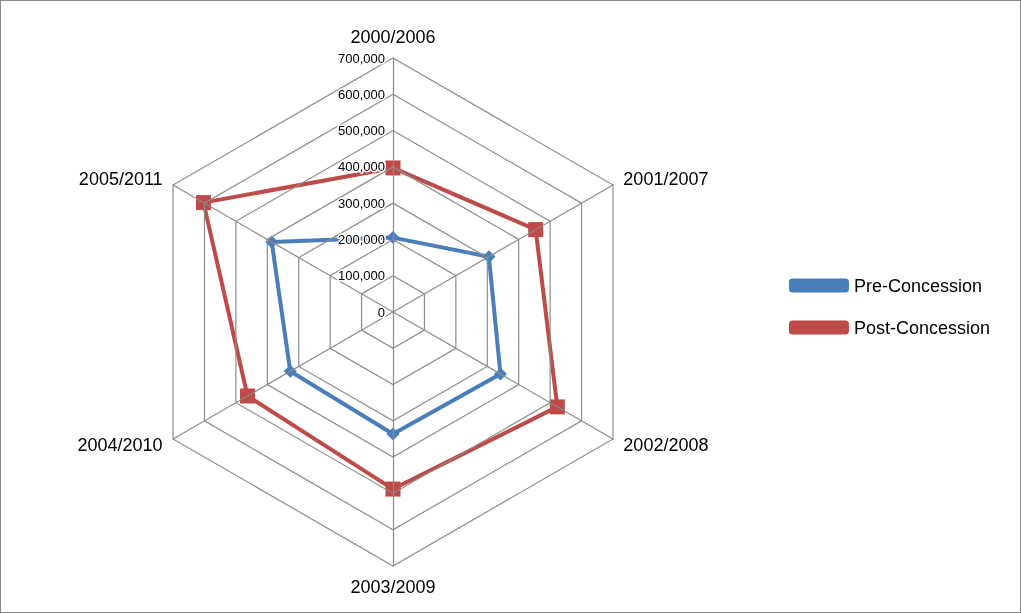 This screenshot has width=1021, height=613. I want to click on spoke-label: 2003/2009, so click(393, 587).